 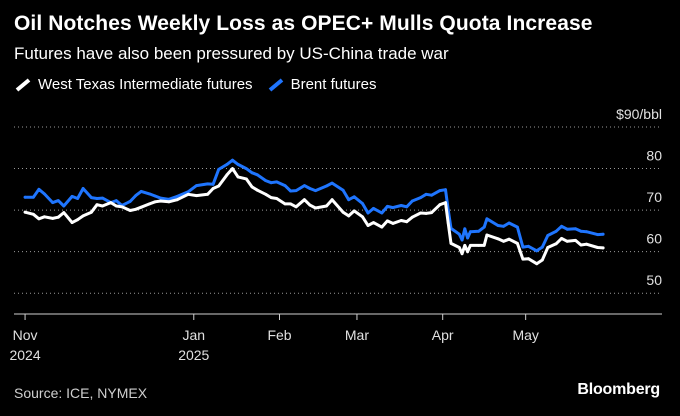 I want to click on y-tick-label-50: 50, so click(x=654, y=280).